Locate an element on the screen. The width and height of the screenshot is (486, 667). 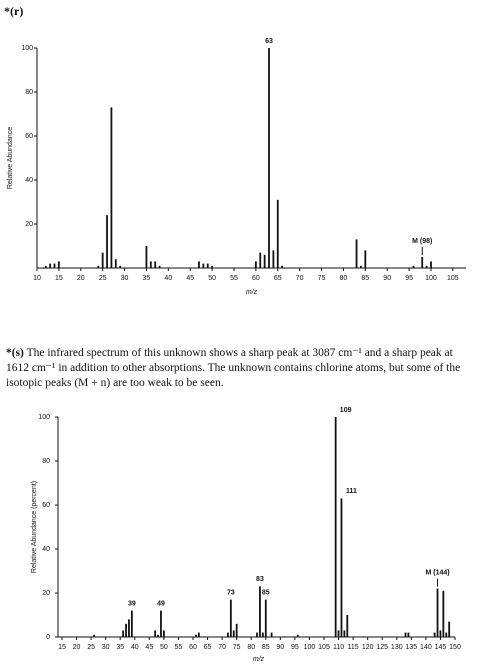
y-axis-label: Relative Abundance (percent) is located at coordinates (34, 527).